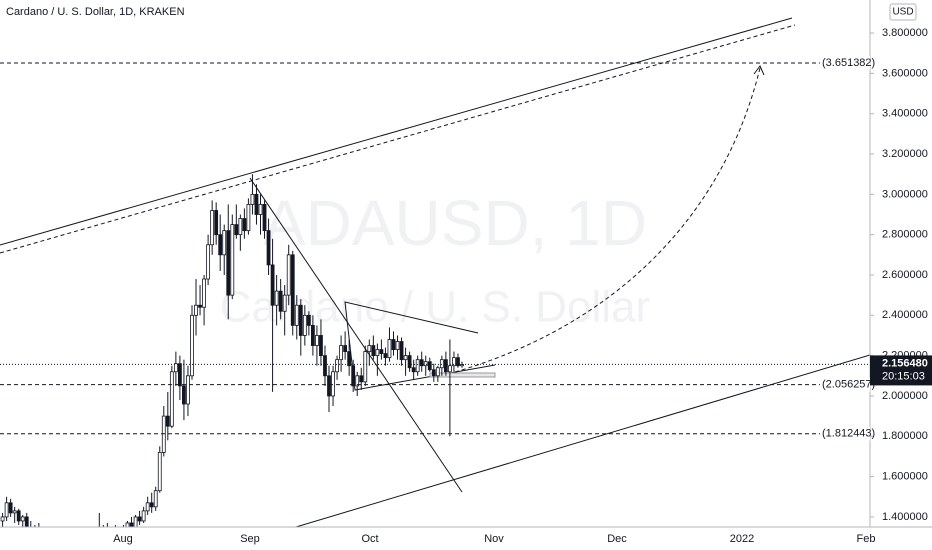 This screenshot has height=550, width=932. Describe the element at coordinates (455, 223) in the screenshot. I see `watermark: ADAUSD, 1D` at that location.